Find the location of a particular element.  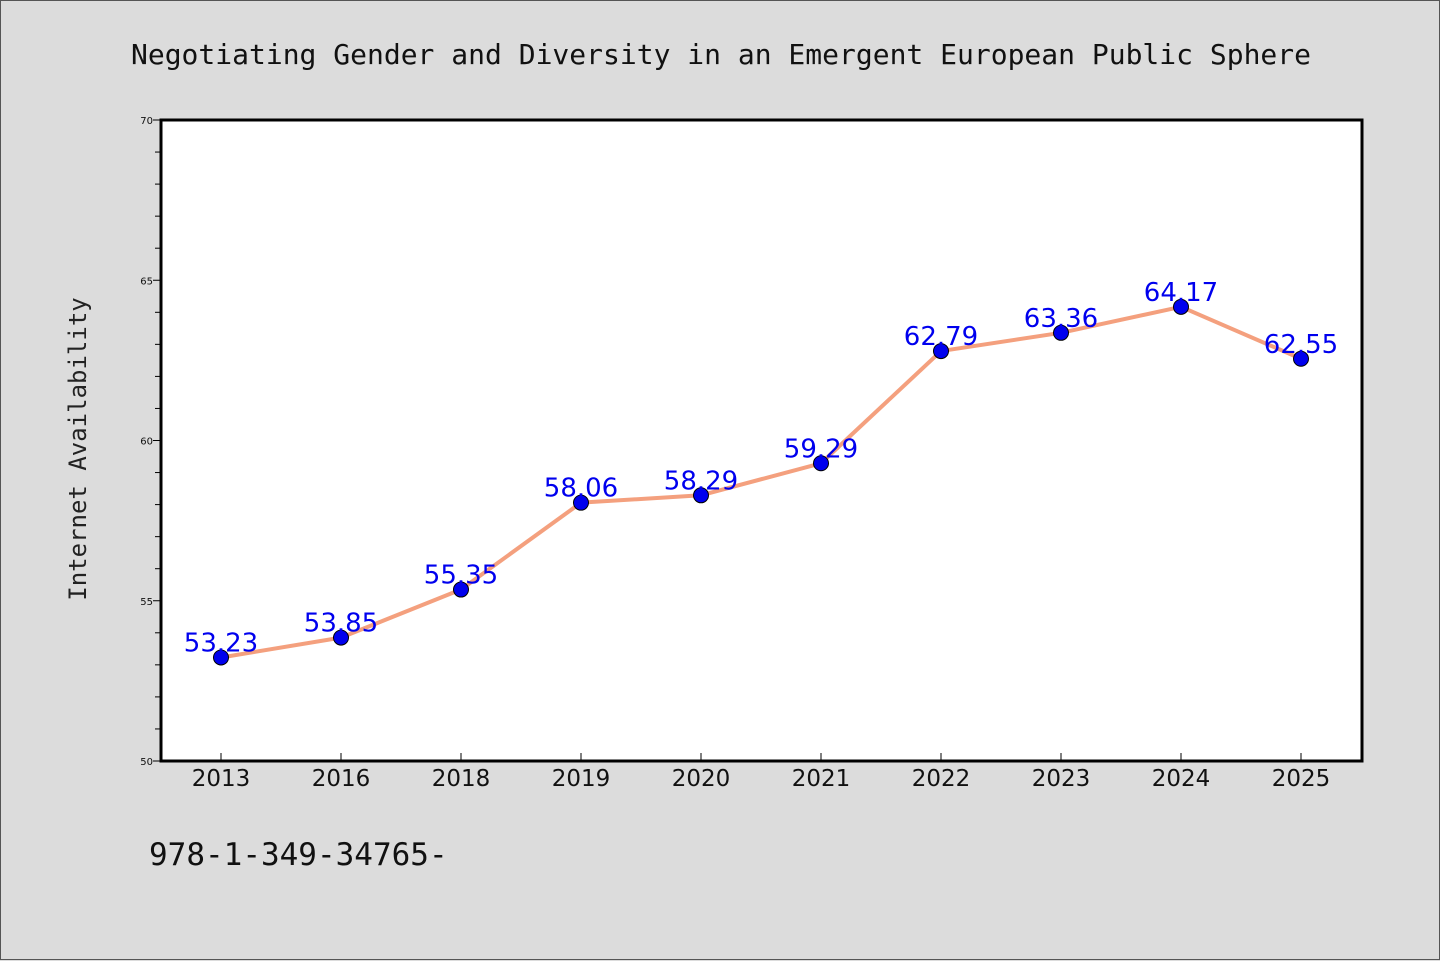

data-label-2018: 55.35 is located at coordinates (461, 576).